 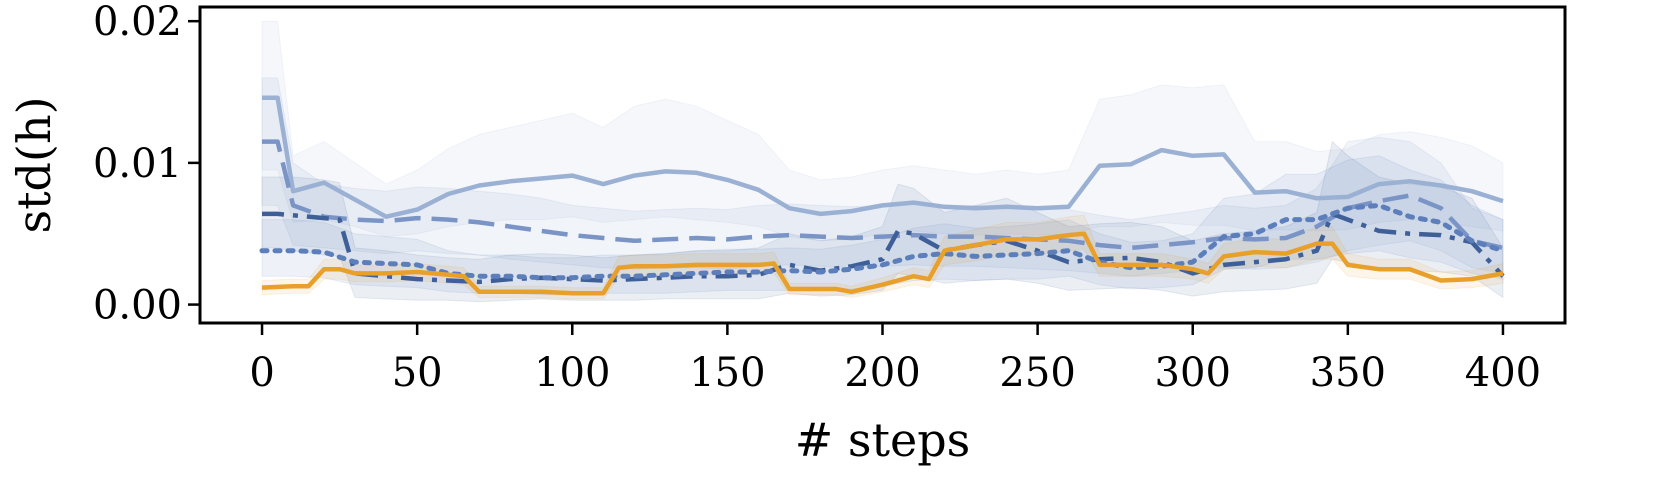 I want to click on y-tick-label: 0.02, so click(x=137, y=22).